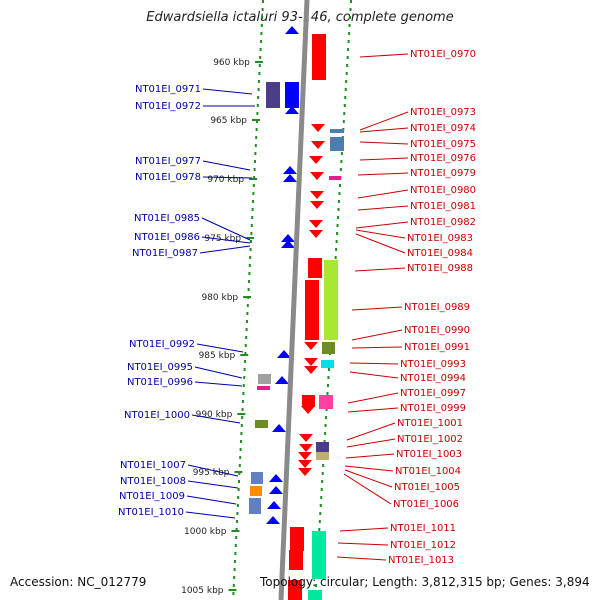  Describe the element at coordinates (443, 222) in the screenshot. I see `gene-label: NT01EI_0982` at that location.